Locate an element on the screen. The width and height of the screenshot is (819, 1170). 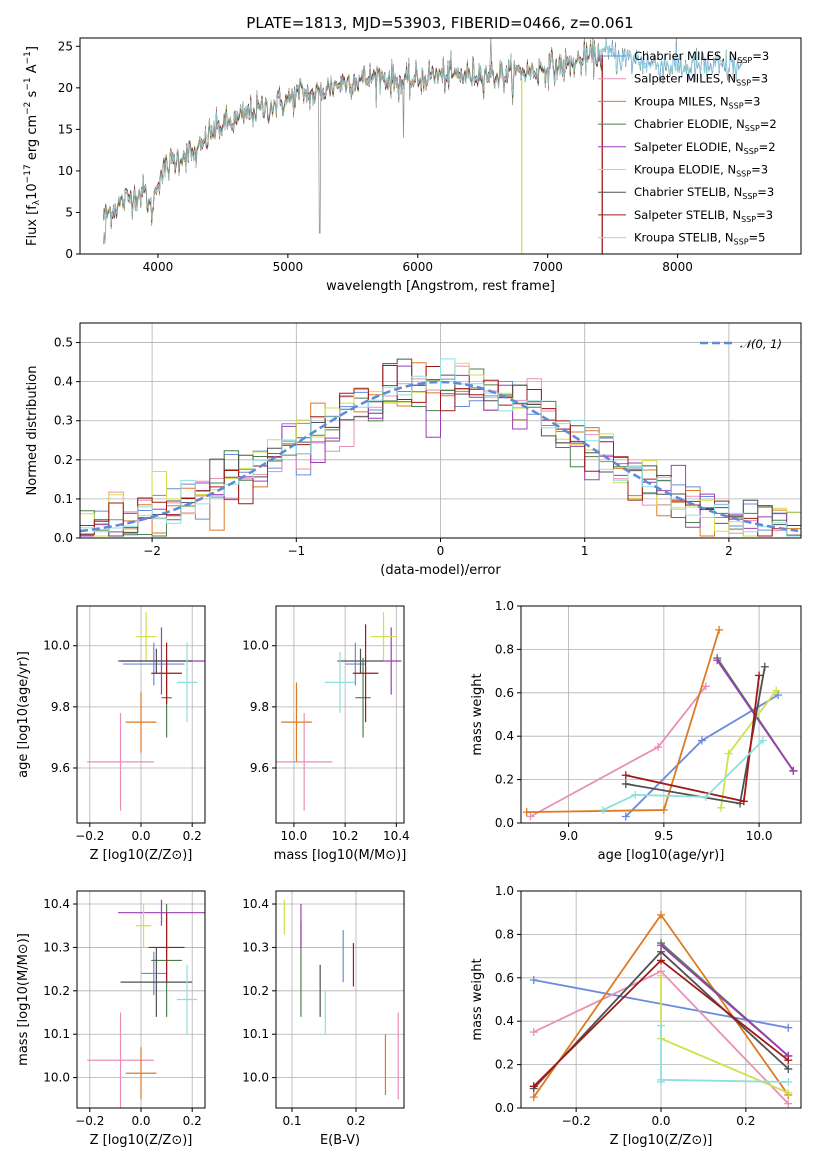
x-tick-label: 8000 is located at coordinates (677, 267).